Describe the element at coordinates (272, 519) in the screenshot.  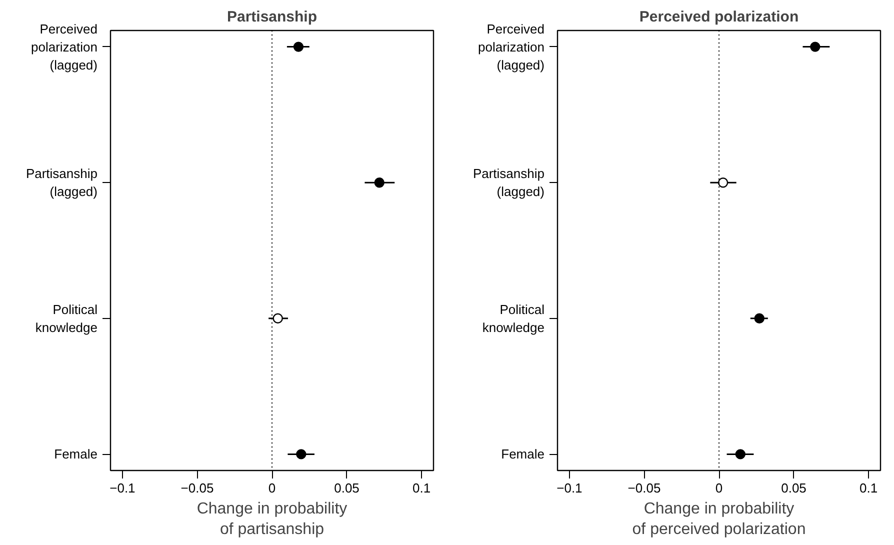
I see `x-axis-title: Change in probability of partisanship` at that location.